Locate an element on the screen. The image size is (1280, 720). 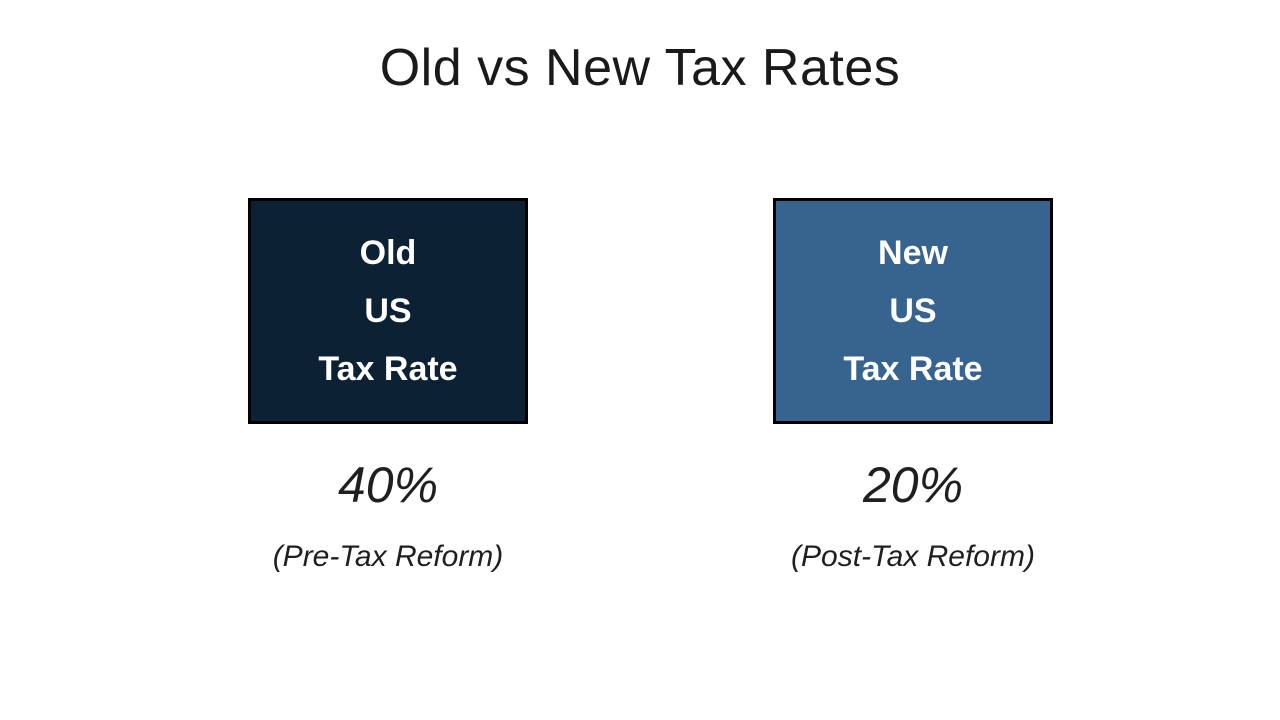
old-rate-value: 40% is located at coordinates (388, 485).